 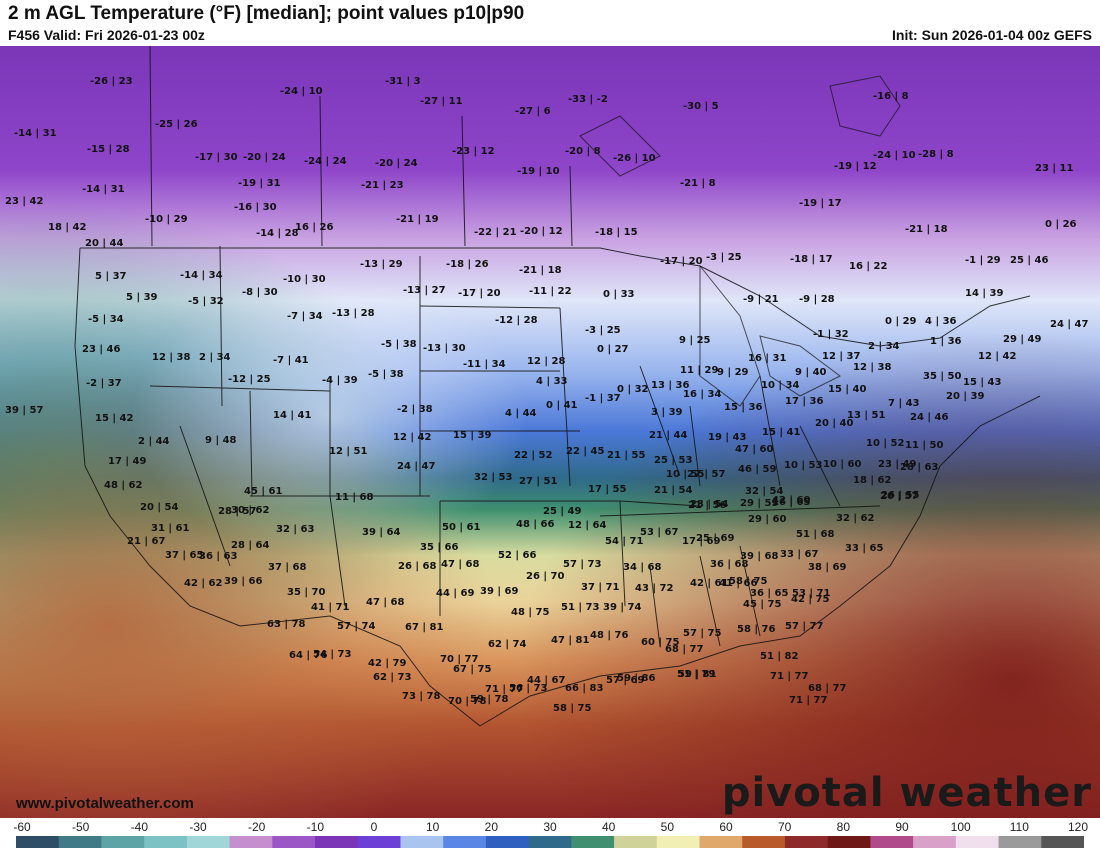 I want to click on color-scale-tick-label: 120, so click(x=1078, y=827).